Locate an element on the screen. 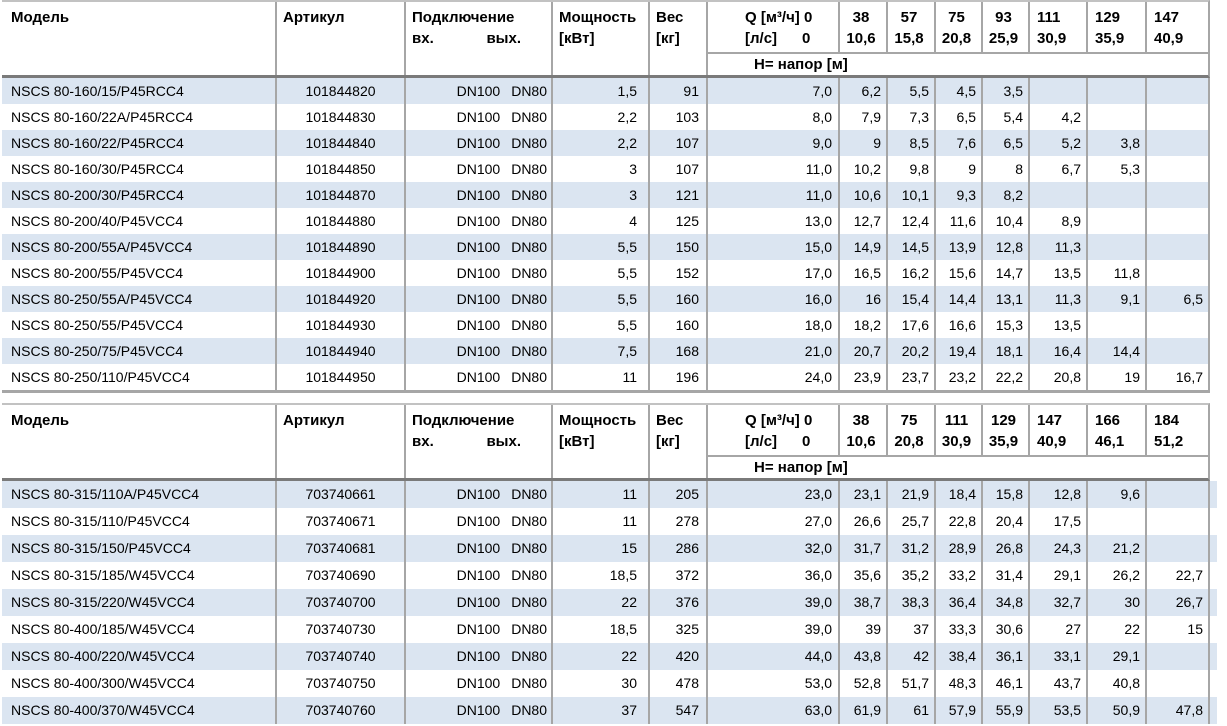  col-header-article: Артикул is located at coordinates (339, 38).